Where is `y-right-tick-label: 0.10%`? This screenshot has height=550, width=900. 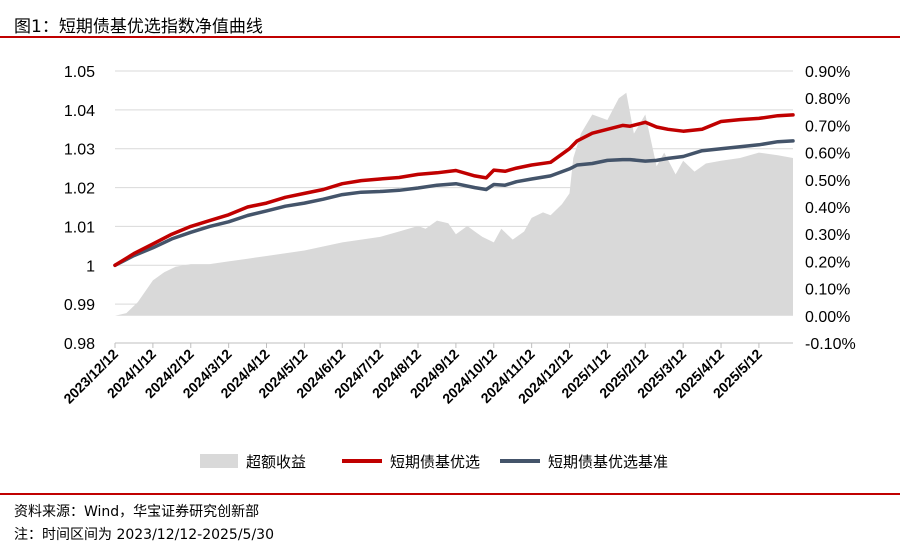
y-right-tick-label: 0.10% is located at coordinates (827, 290).